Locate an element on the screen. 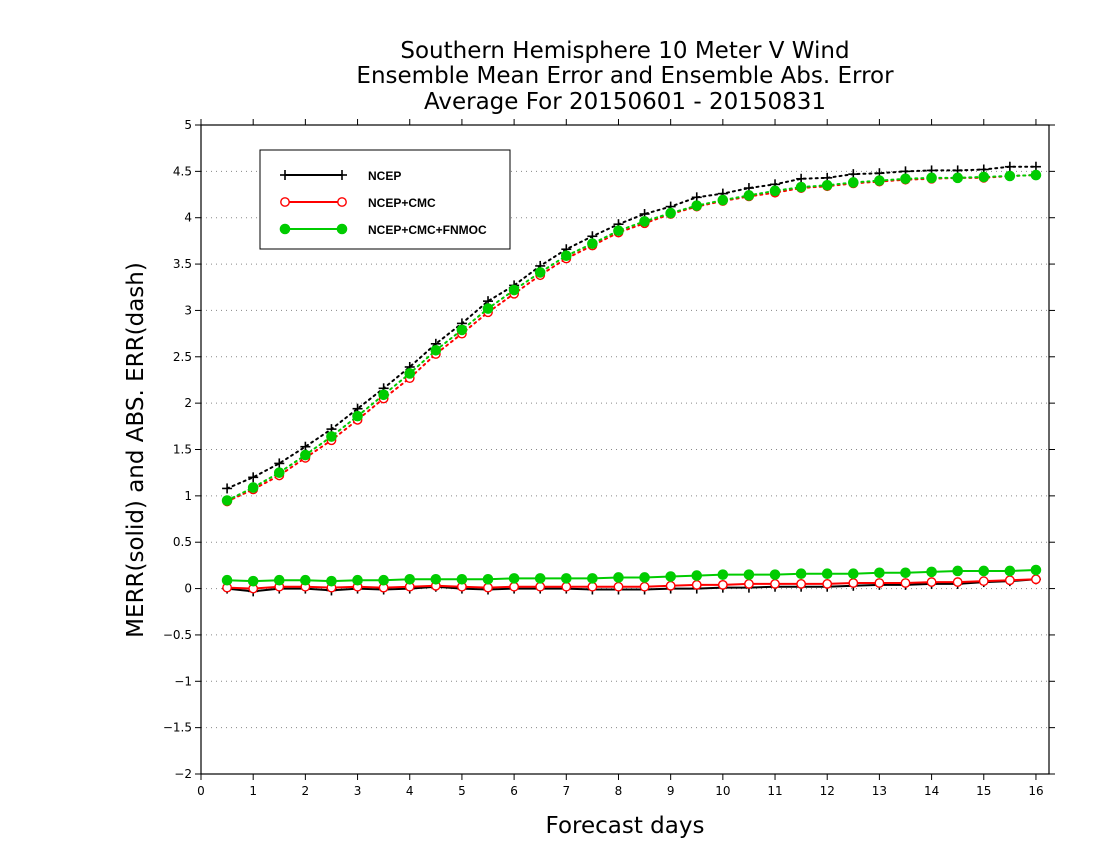  y-tick-label: 2 is located at coordinates (188, 403).